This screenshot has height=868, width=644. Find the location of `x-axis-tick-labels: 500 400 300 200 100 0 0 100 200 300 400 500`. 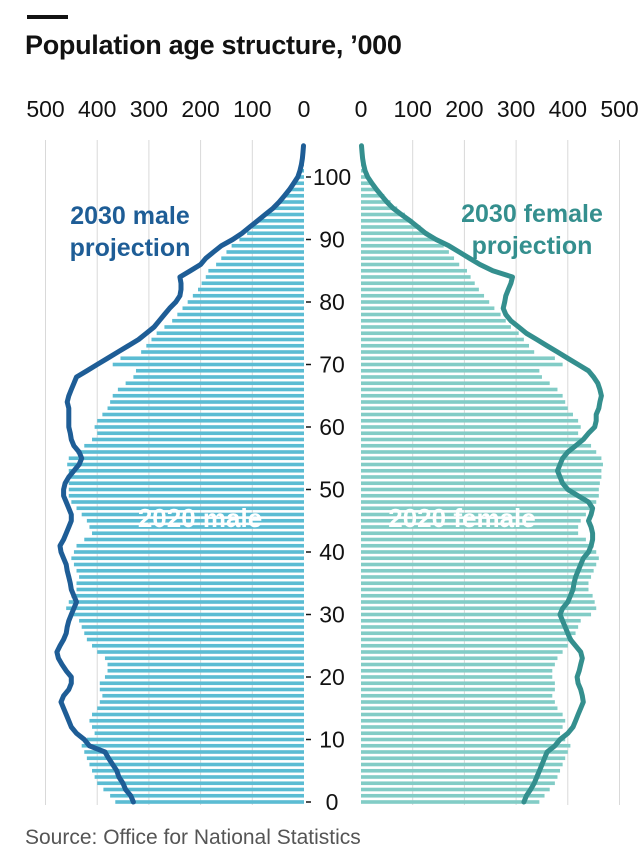

x-axis-tick-labels: 500 400 300 200 100 0 0 100 200 300 400 500 is located at coordinates (332, 109).